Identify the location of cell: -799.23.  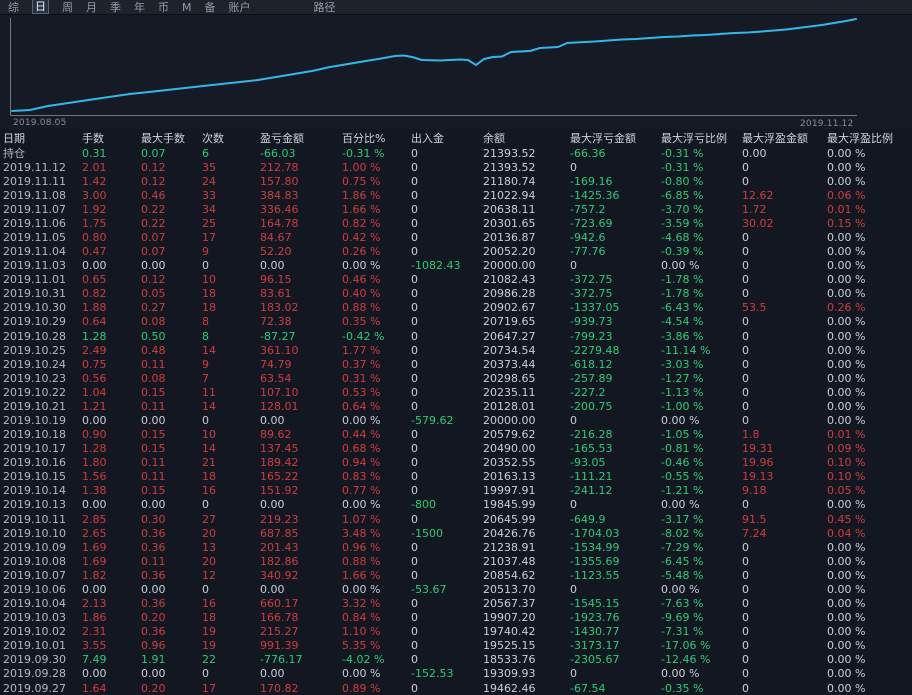
(591, 336).